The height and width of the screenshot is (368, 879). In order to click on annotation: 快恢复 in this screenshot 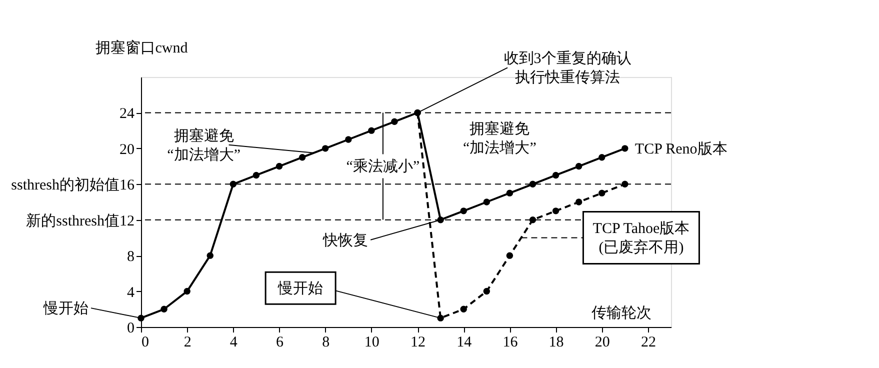, I will do `click(345, 240)`.